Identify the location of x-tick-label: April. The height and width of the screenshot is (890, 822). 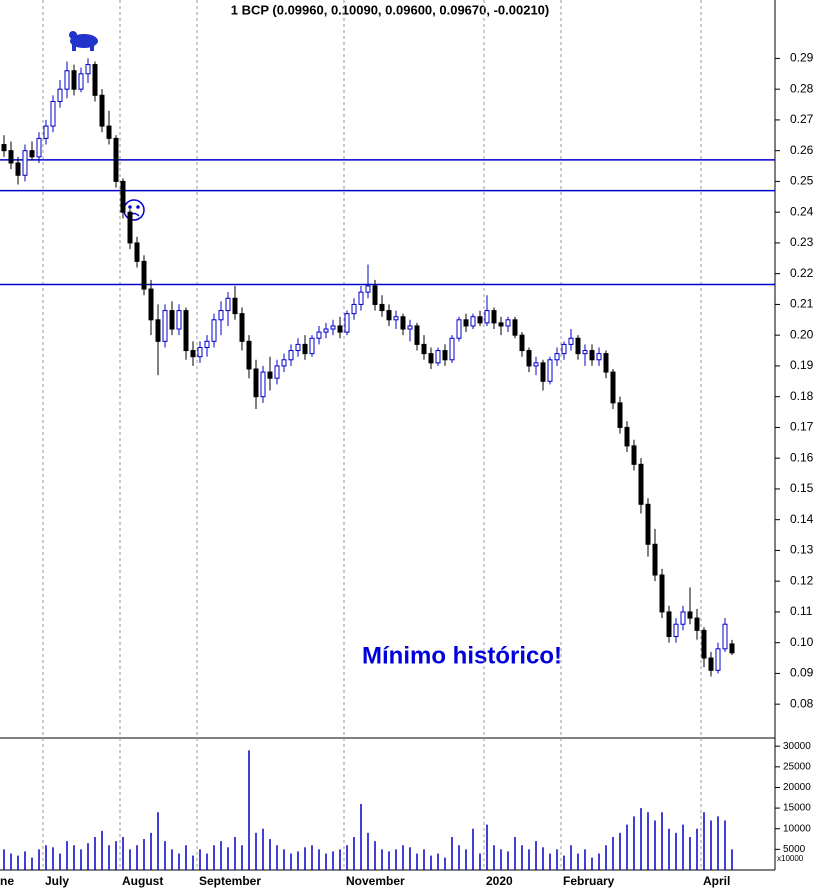
(716, 881).